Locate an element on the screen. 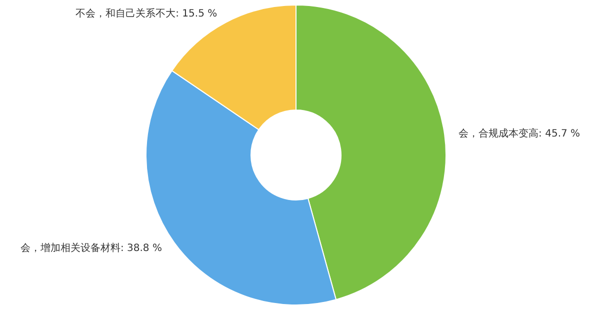 The height and width of the screenshot is (333, 600). slice-label: 不会，和自己关系不大: 15.5 % is located at coordinates (147, 14).